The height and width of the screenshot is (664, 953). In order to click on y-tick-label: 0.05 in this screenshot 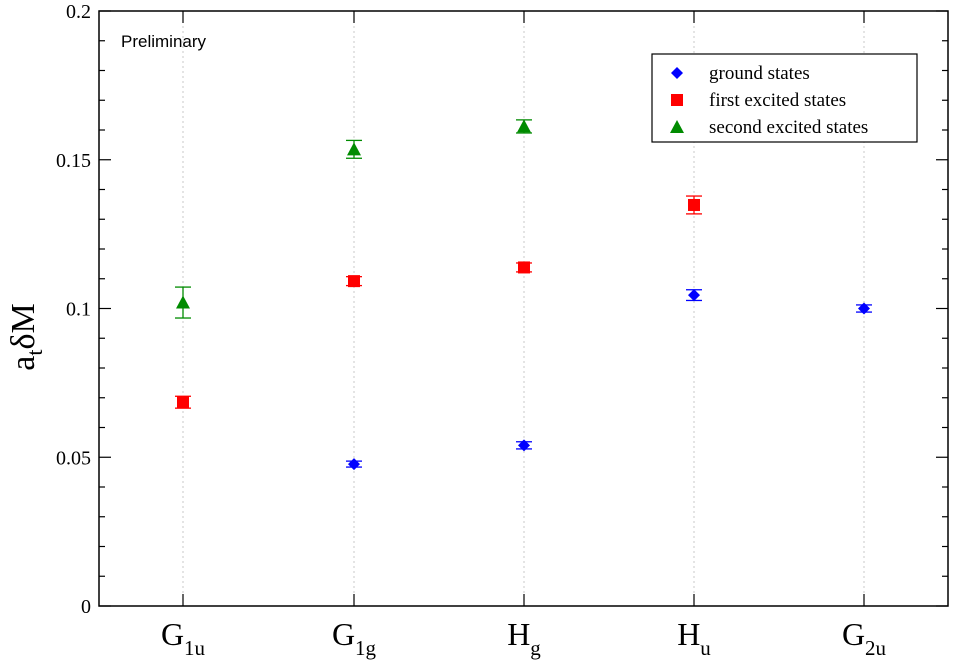, I will do `click(73, 458)`.